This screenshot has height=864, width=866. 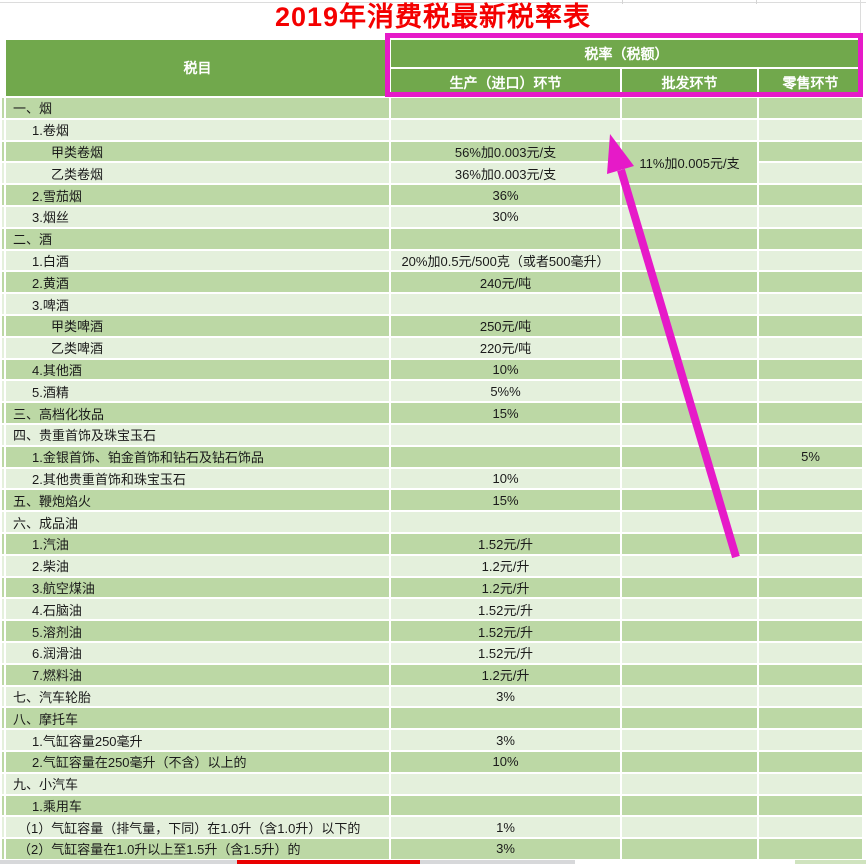 What do you see at coordinates (197, 718) in the screenshot?
I see `tax-item-cell: 八、摩托车` at bounding box center [197, 718].